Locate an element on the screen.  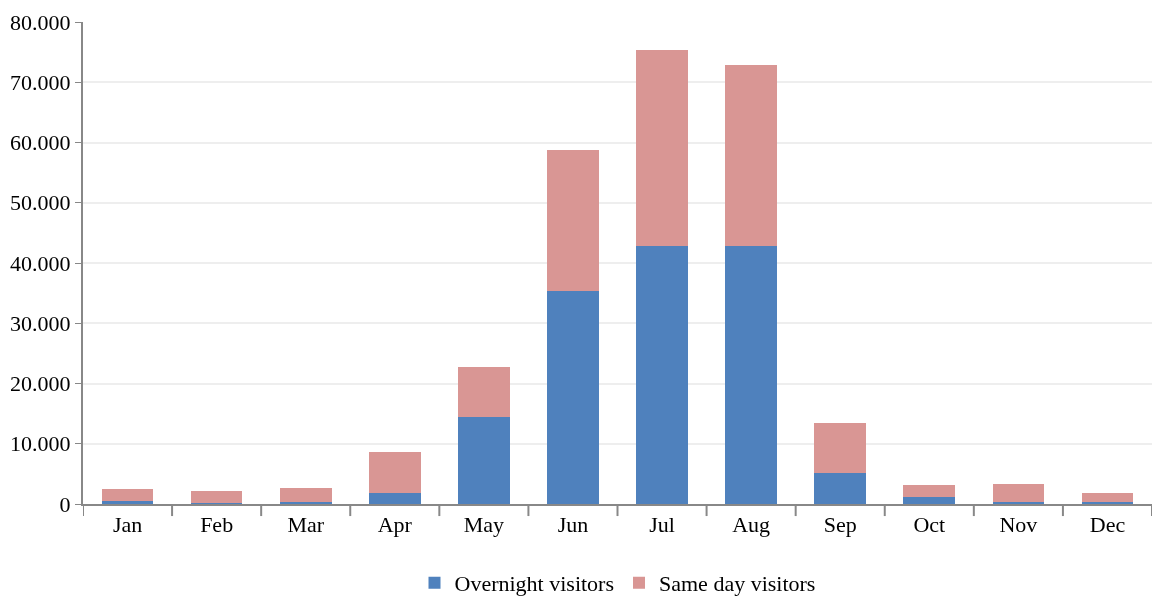
x-tick-label: Jan is located at coordinates (127, 525).